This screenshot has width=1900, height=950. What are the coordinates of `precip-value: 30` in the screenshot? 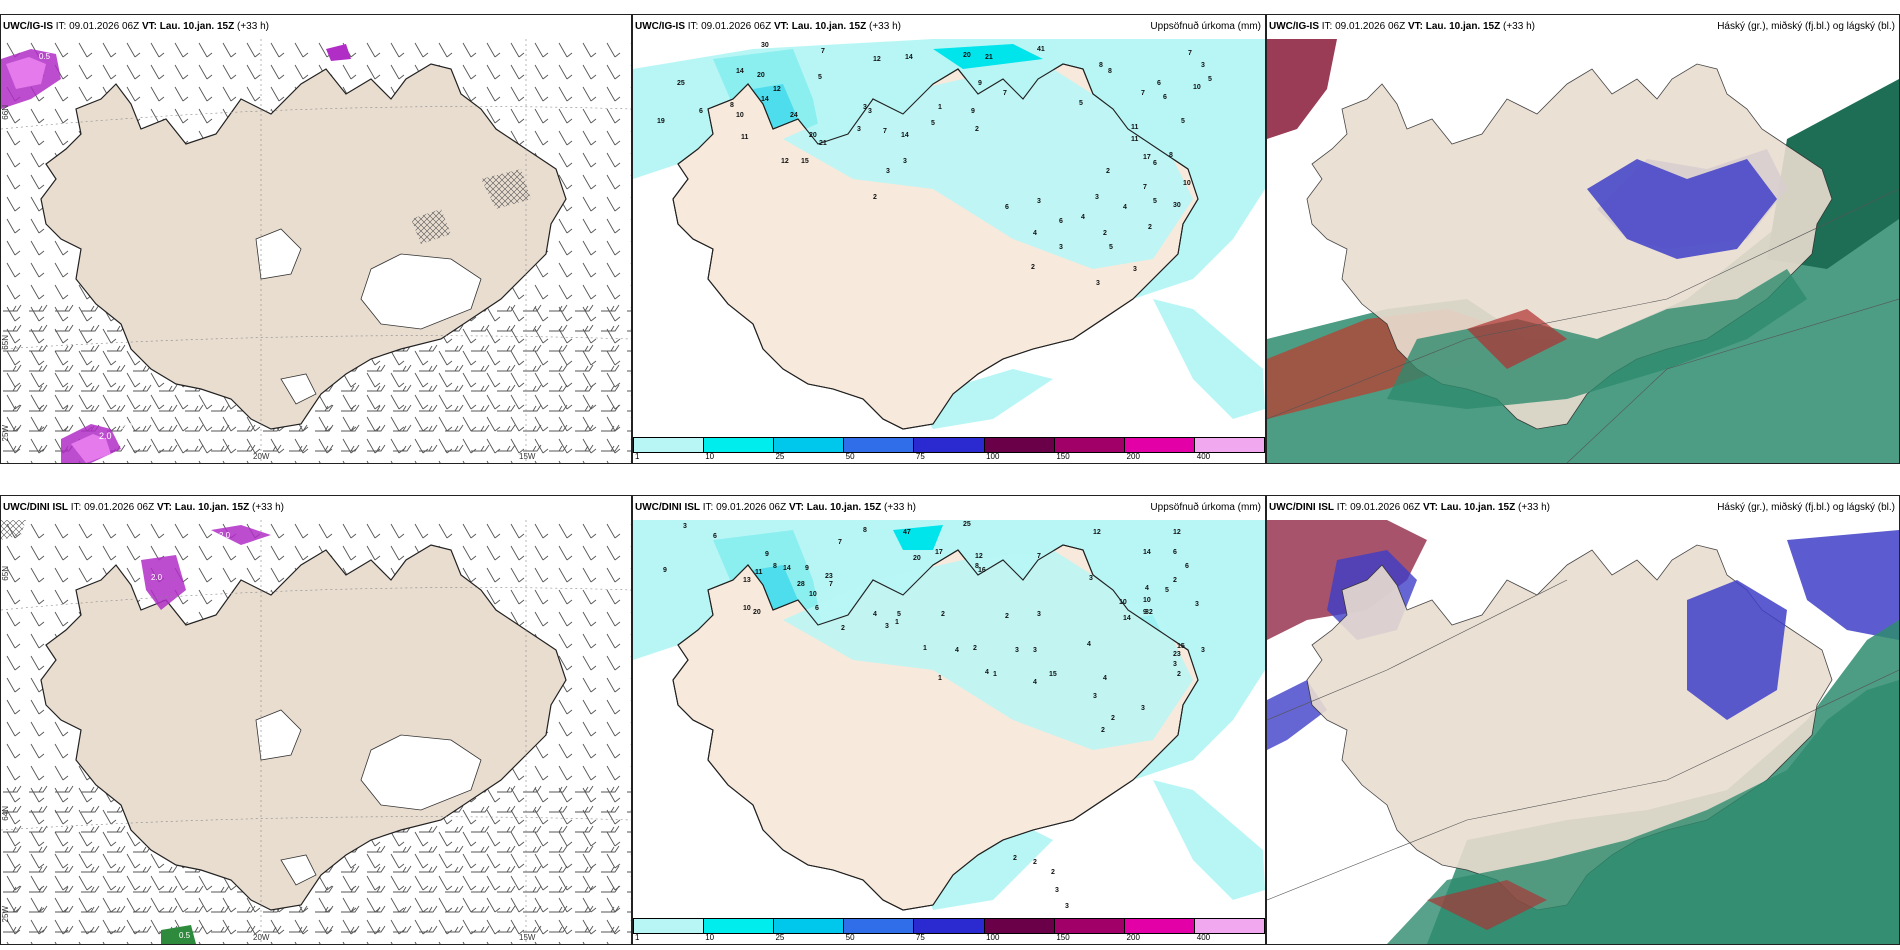 It's located at (1177, 205).